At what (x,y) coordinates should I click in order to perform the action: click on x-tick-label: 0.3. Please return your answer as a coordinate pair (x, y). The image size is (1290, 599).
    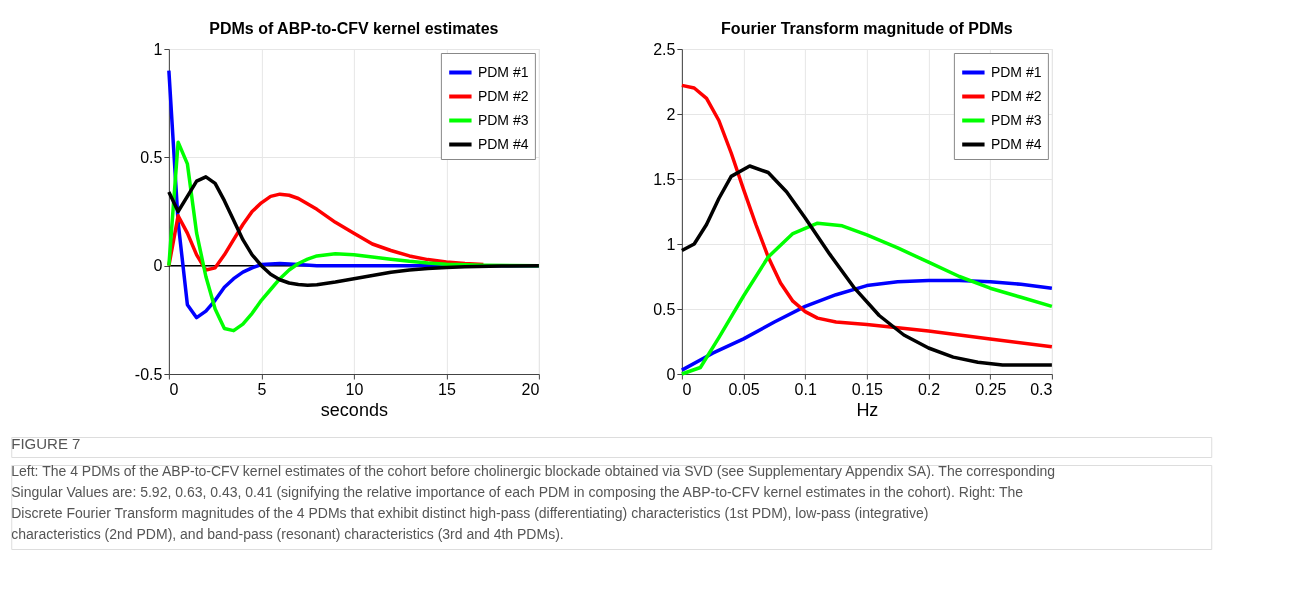
    Looking at the image, I should click on (1041, 389).